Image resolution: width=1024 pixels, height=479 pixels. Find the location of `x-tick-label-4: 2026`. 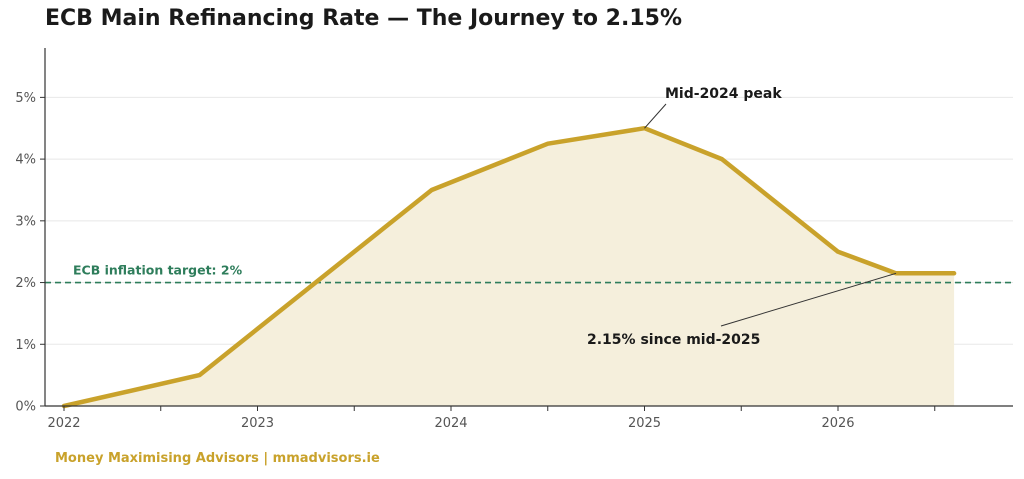

x-tick-label-4: 2026 is located at coordinates (837, 423).